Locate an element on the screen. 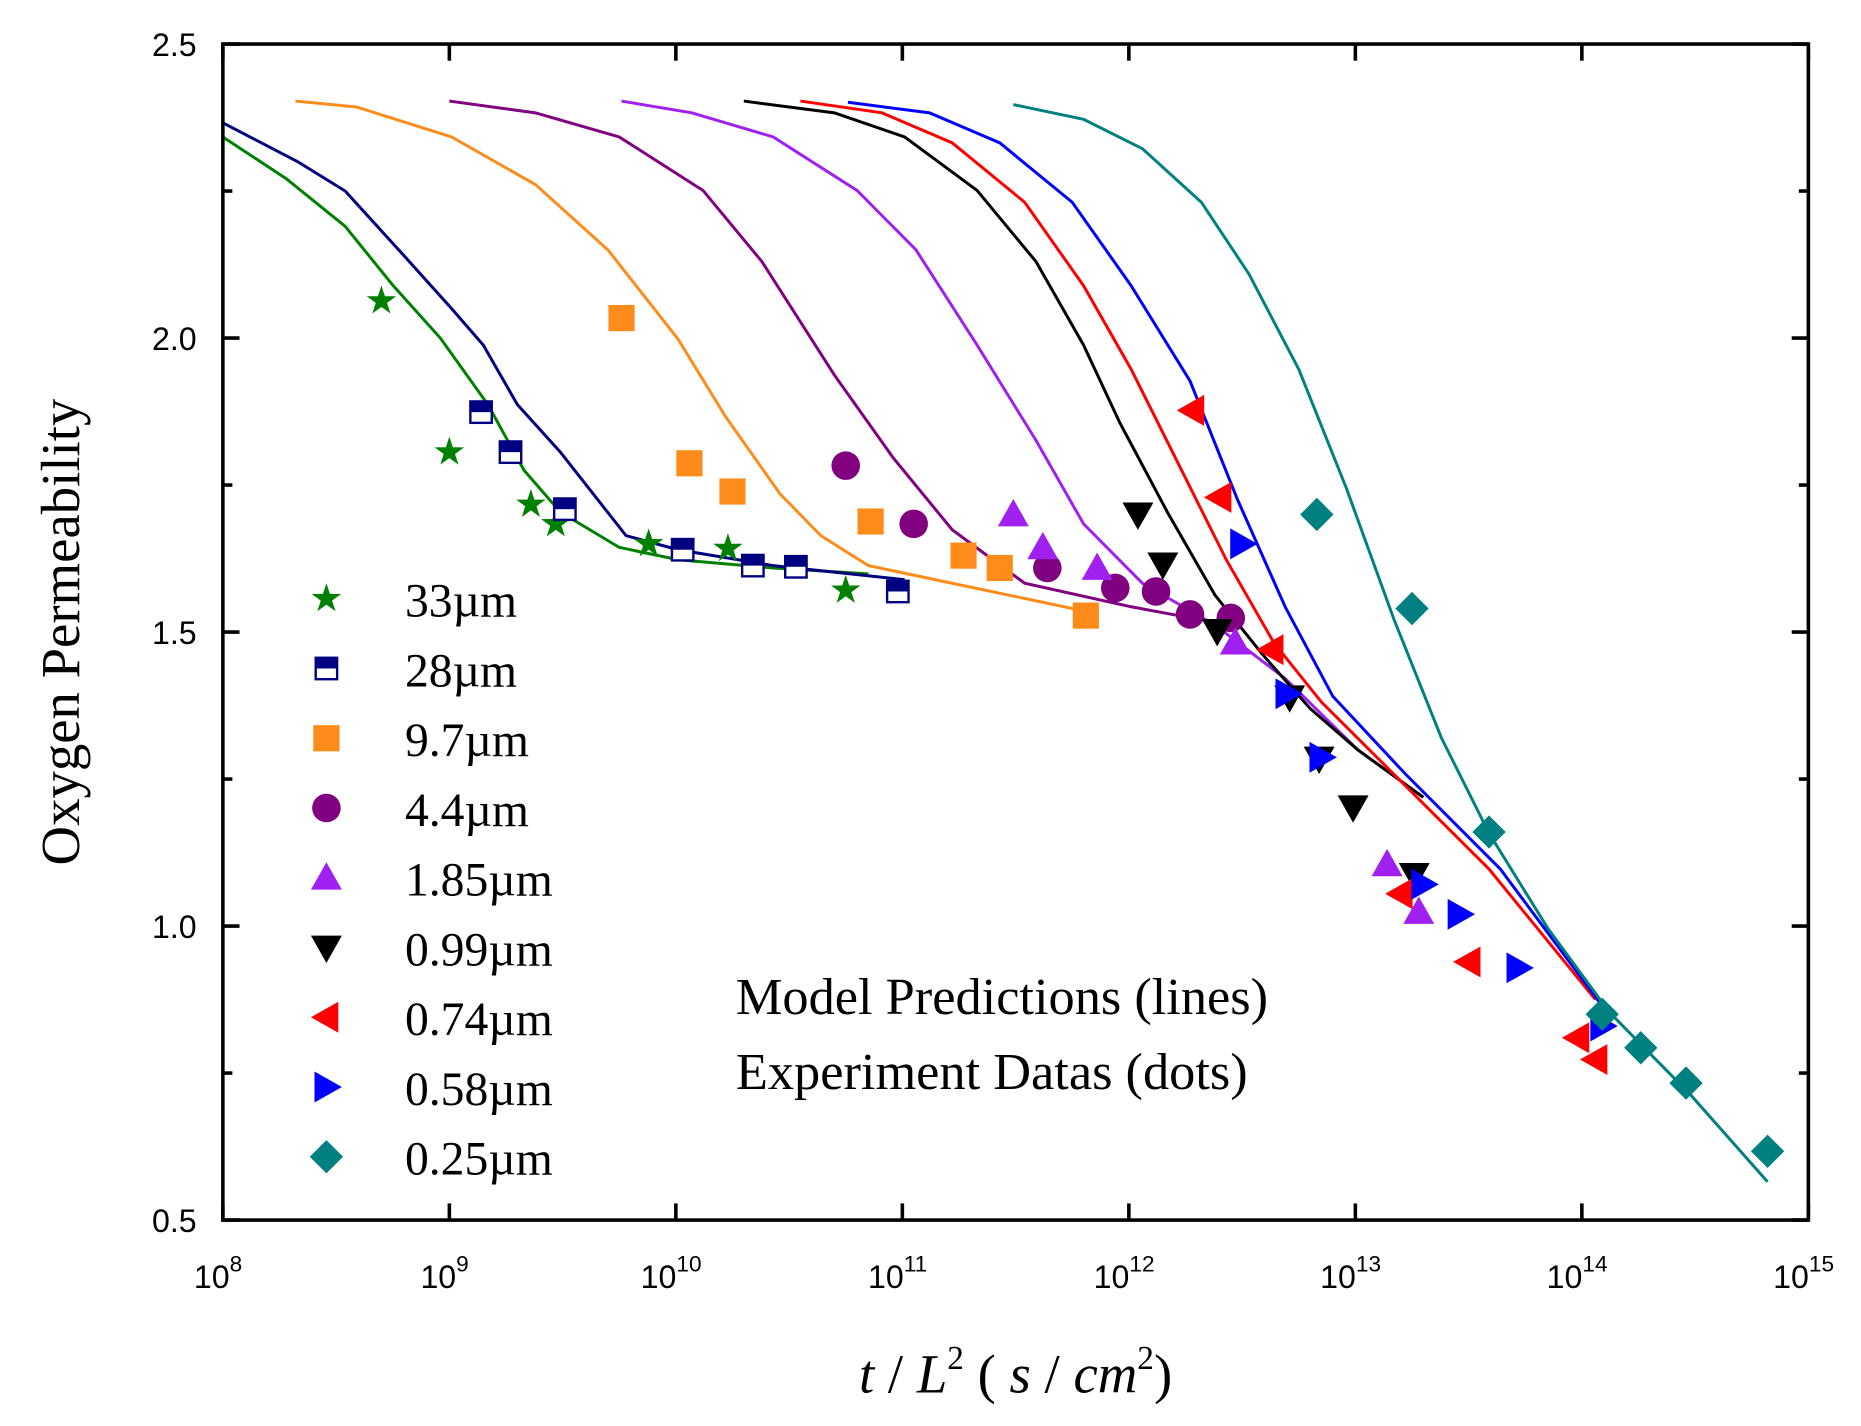  x-tick-label-2: 10¹⁰ is located at coordinates (671, 1273).